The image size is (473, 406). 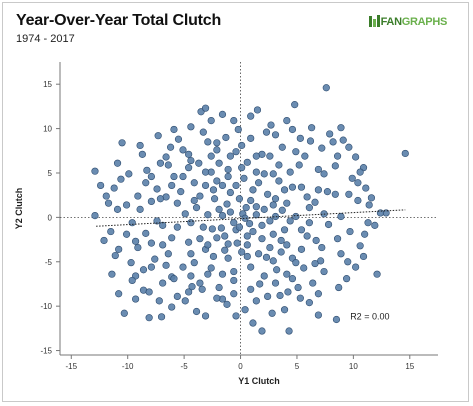 I want to click on y-tick-label: 0, so click(x=50, y=217).